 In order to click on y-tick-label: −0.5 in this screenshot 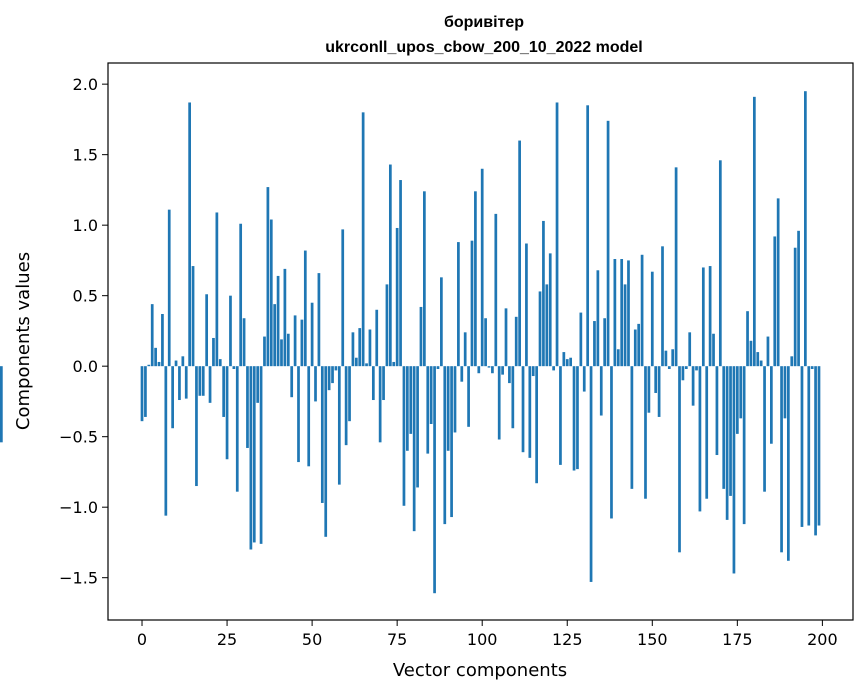, I will do `click(78, 437)`.